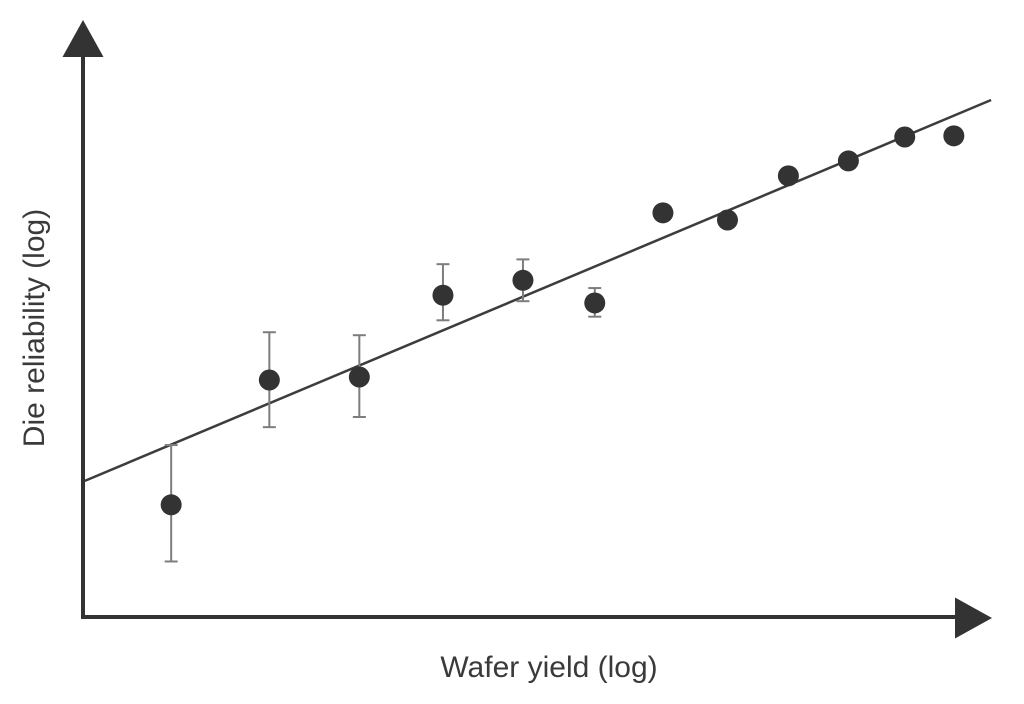 This screenshot has width=1024, height=704. I want to click on y-axis-label: Die reliability (log), so click(34, 328).